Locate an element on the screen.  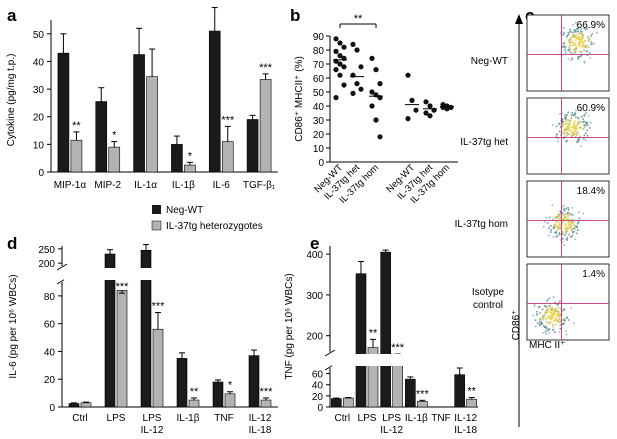
axis-break-gap is located at coordinates (406, 360).